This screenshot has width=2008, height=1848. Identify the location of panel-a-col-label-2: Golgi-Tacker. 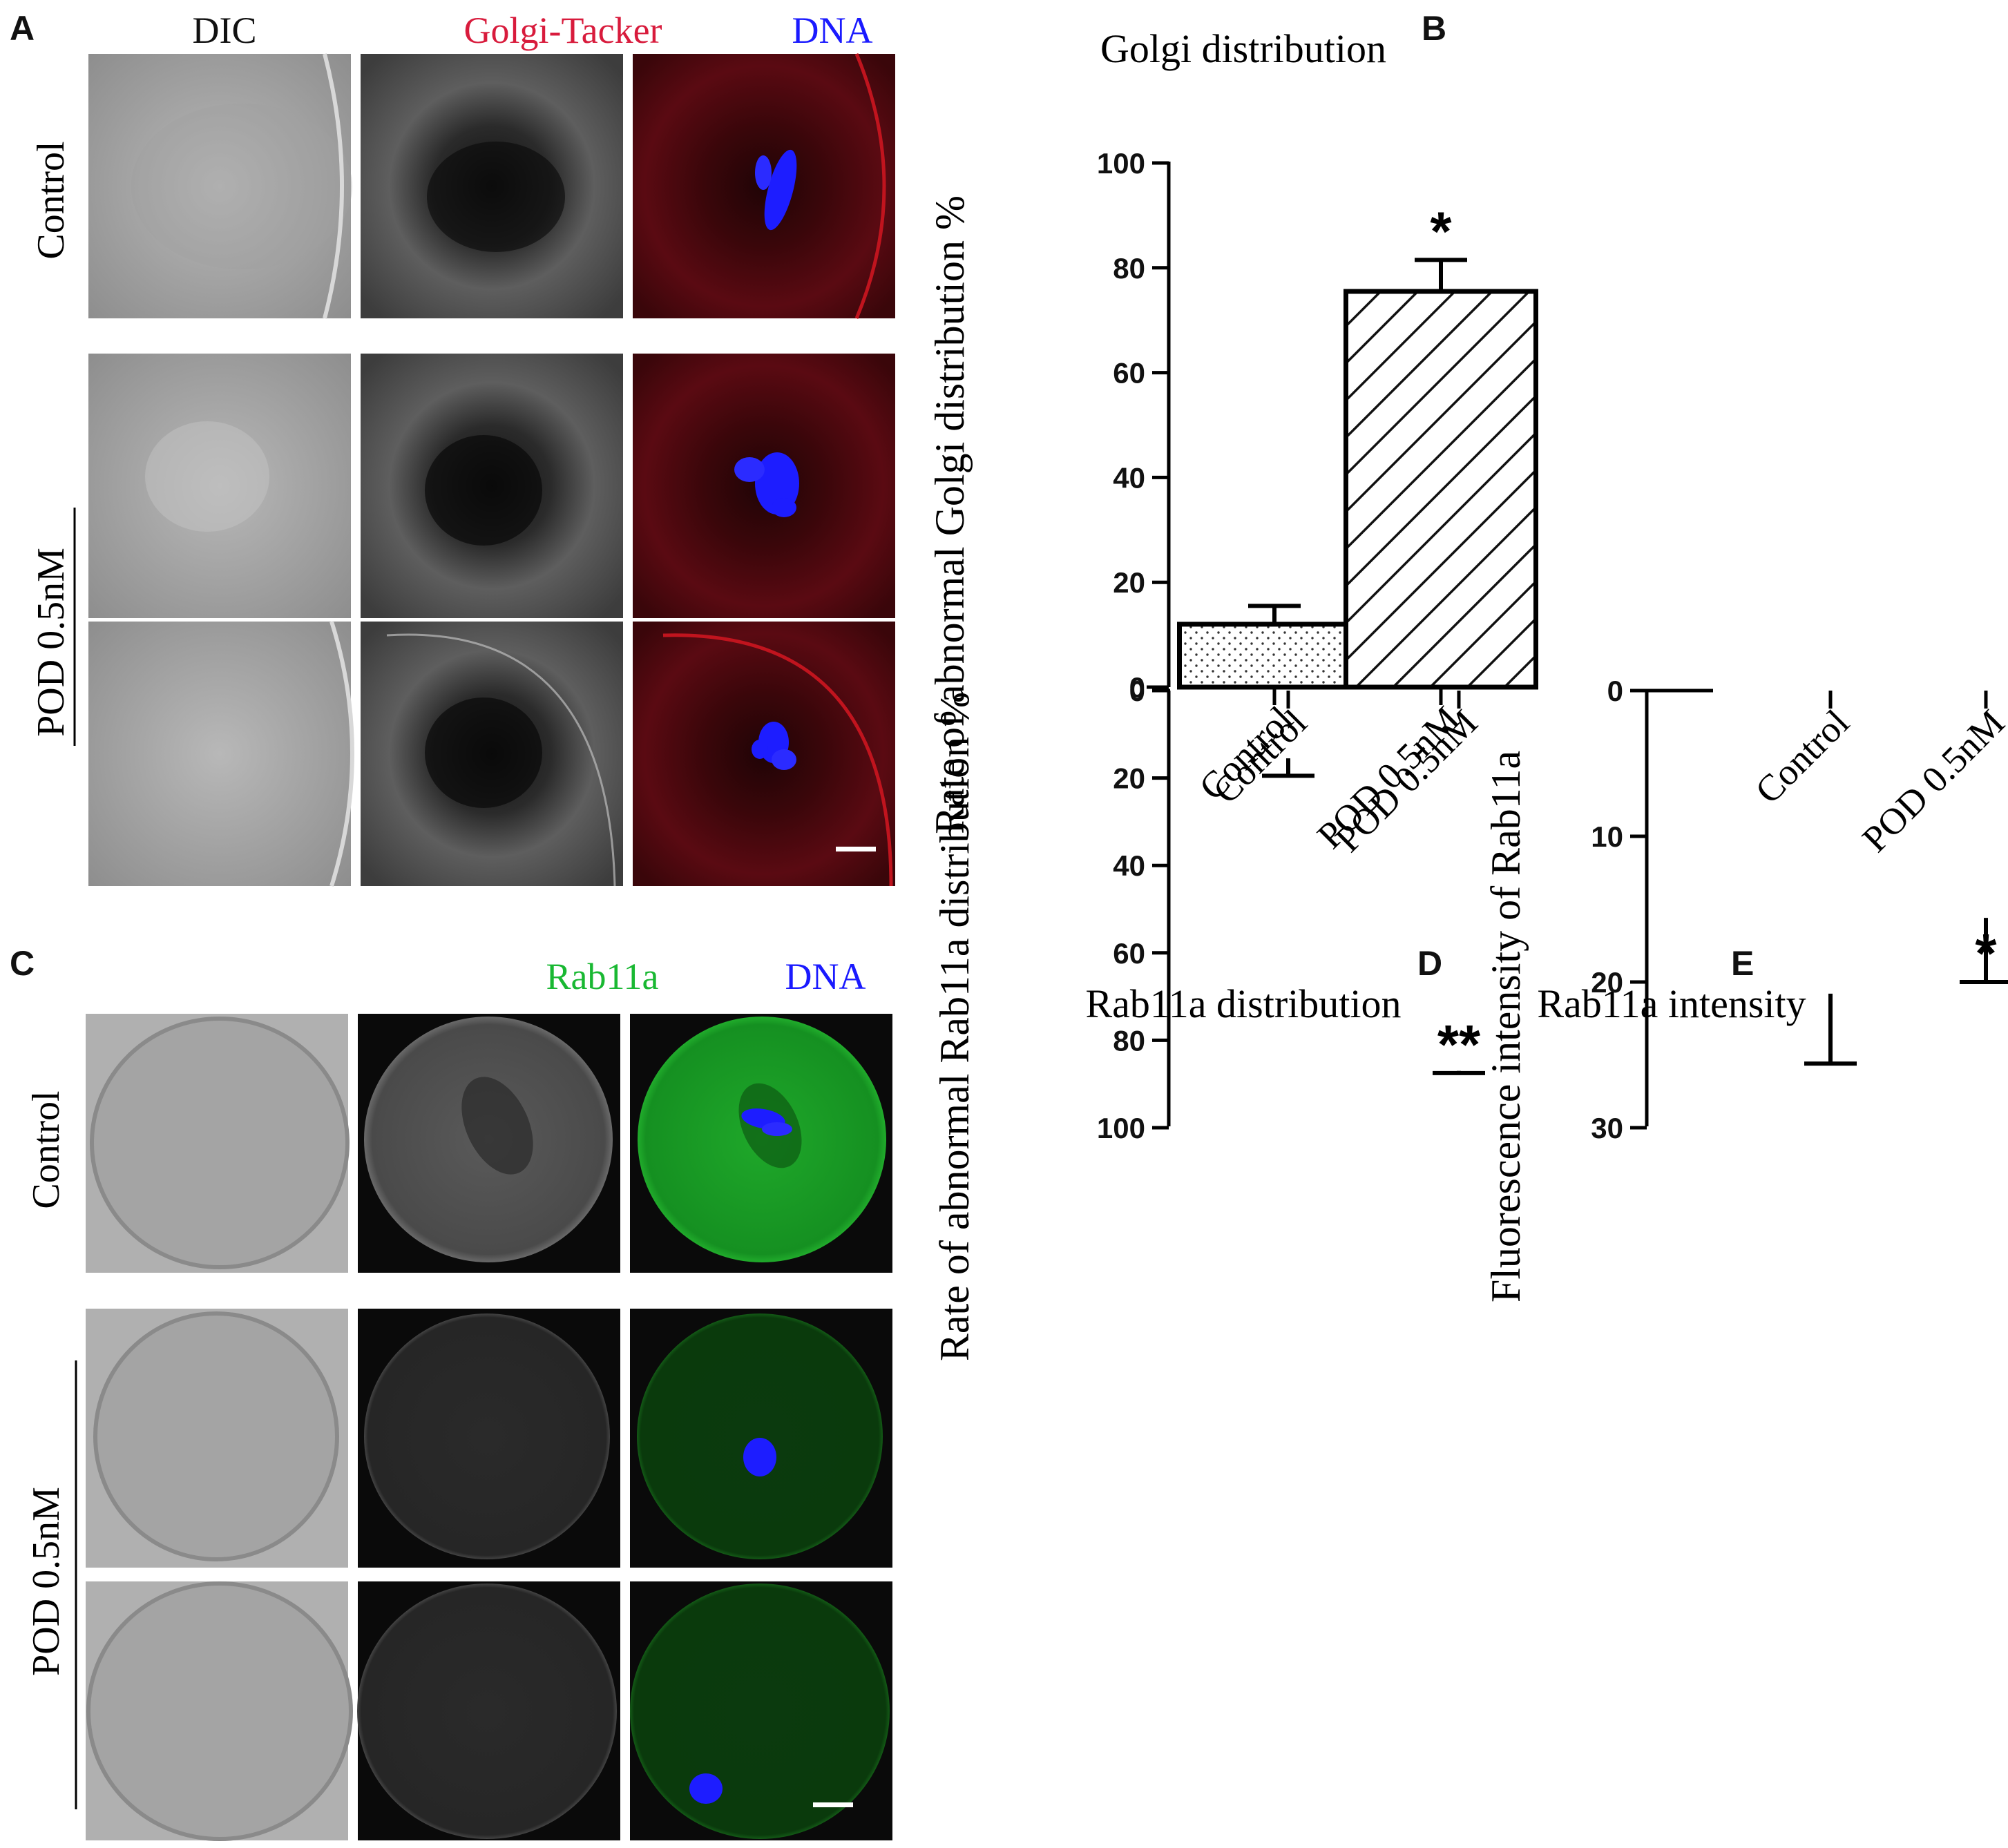
(562, 30).